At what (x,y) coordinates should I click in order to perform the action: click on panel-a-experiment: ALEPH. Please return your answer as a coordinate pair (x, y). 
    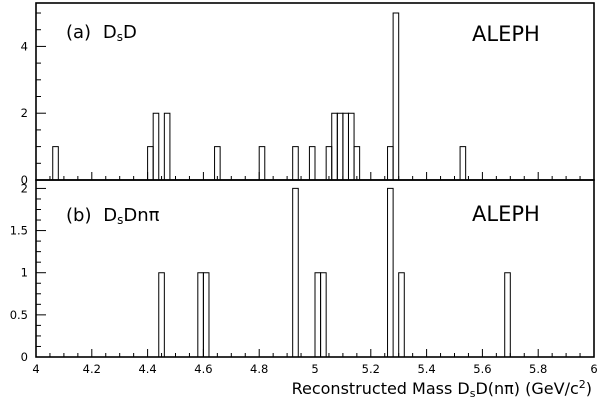
    Looking at the image, I should click on (506, 34).